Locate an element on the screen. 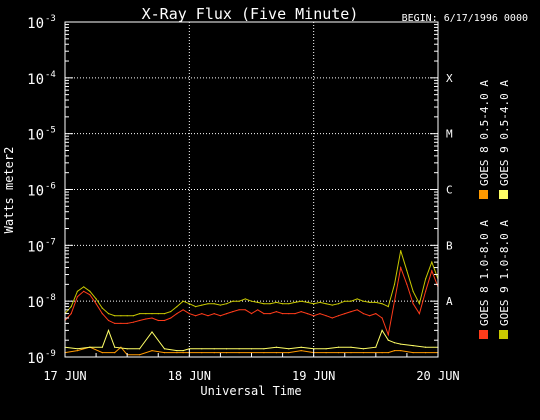  x-tick-label: 20 JUN is located at coordinates (437, 376).